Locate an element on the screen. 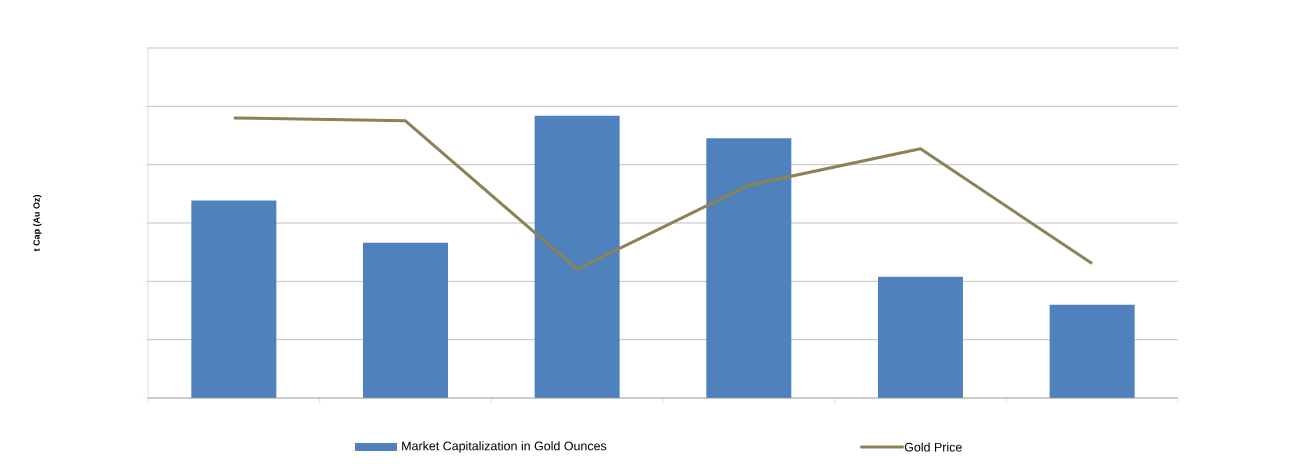  legend-label: Gold Price is located at coordinates (933, 447).